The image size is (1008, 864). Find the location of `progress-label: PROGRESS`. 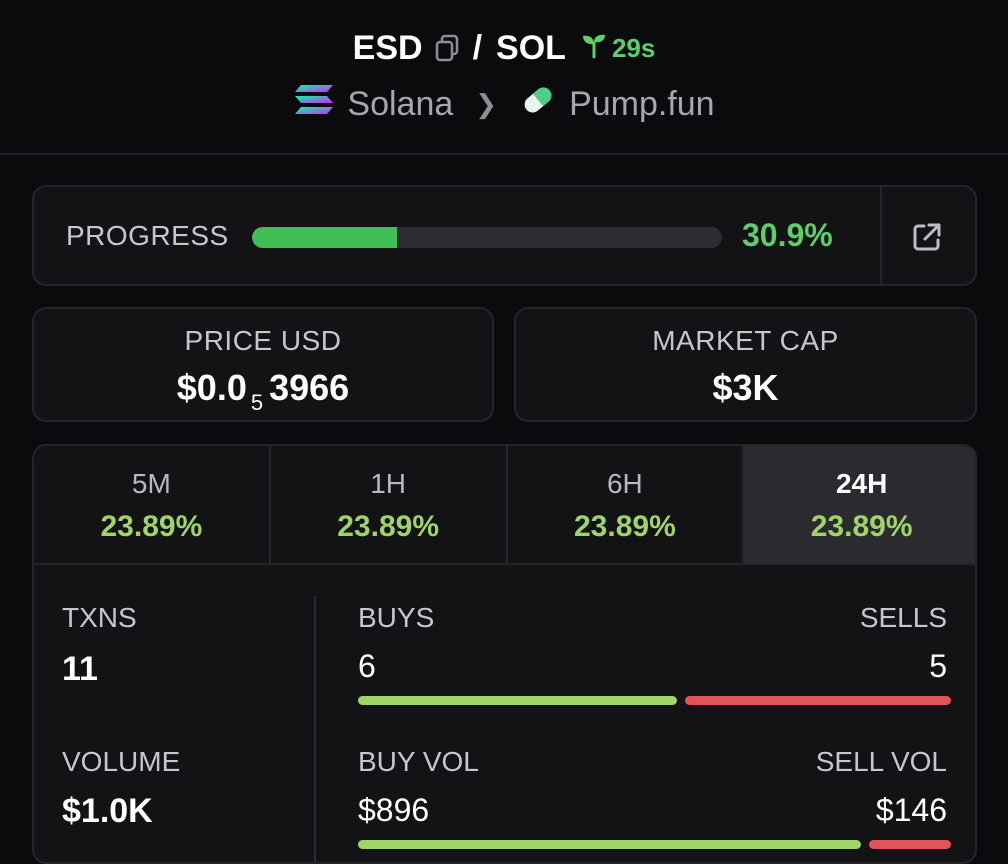

progress-label: PROGRESS is located at coordinates (147, 235).